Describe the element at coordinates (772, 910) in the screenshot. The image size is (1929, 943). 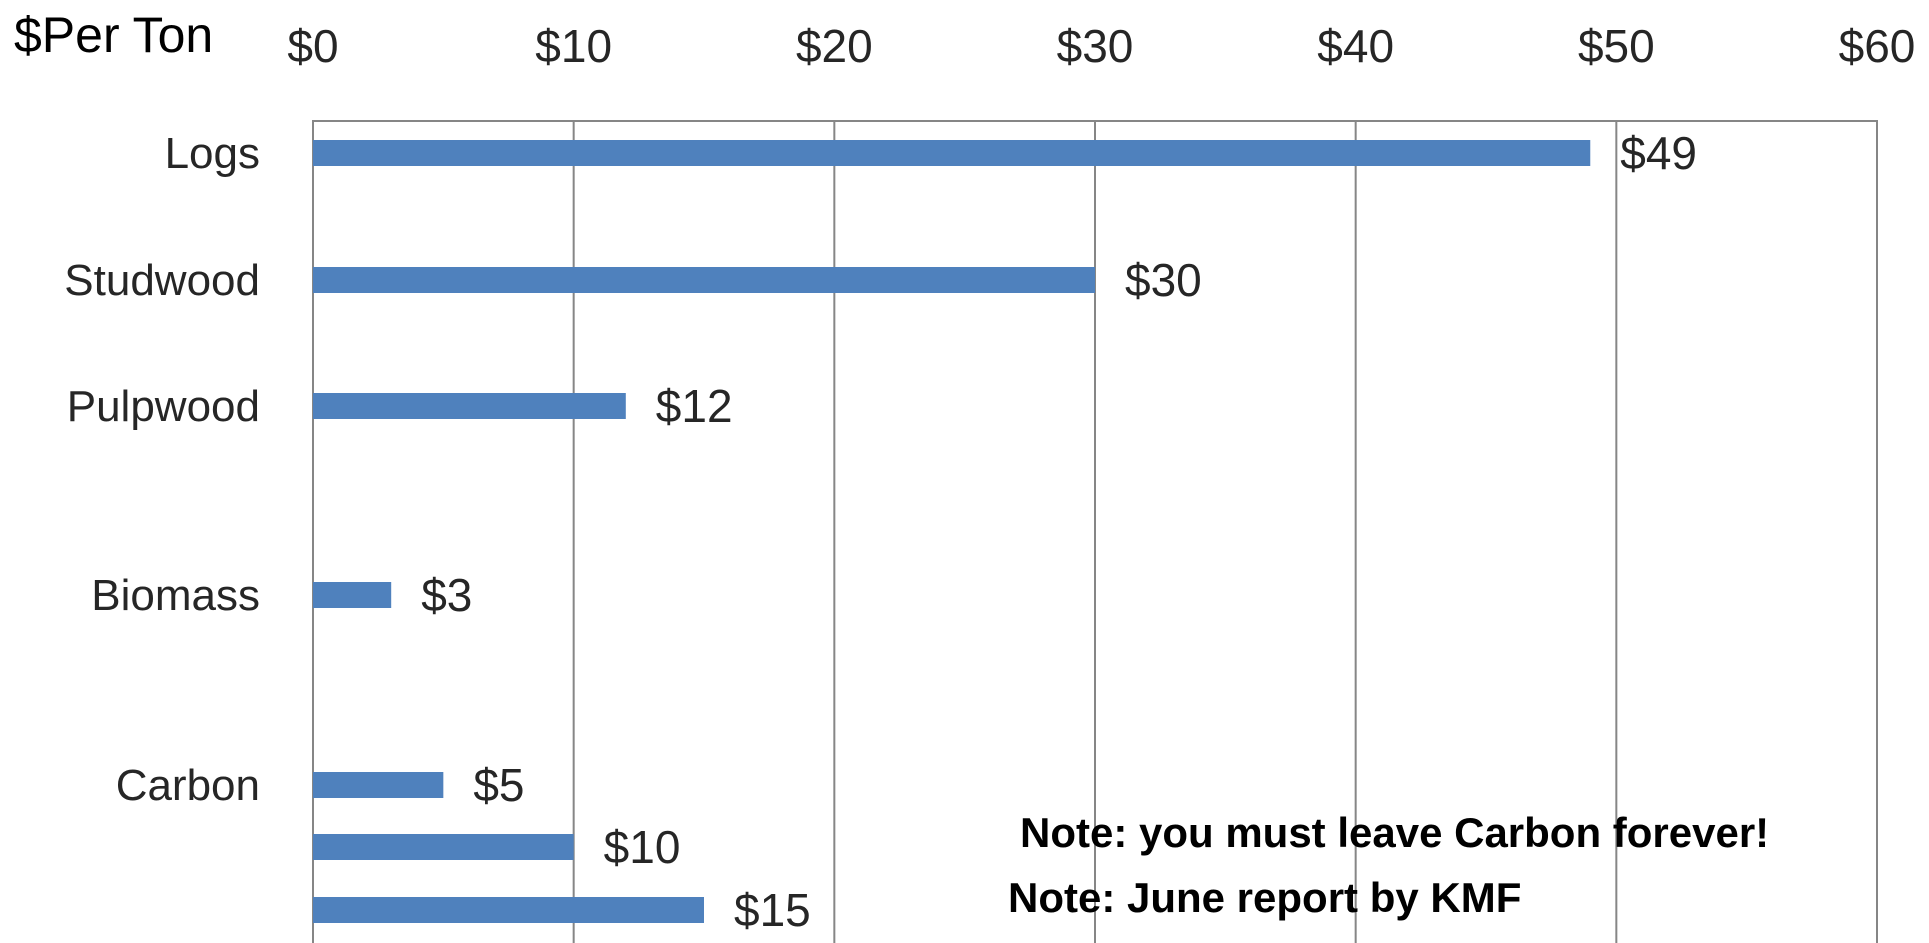
I see `data-label: $15` at that location.